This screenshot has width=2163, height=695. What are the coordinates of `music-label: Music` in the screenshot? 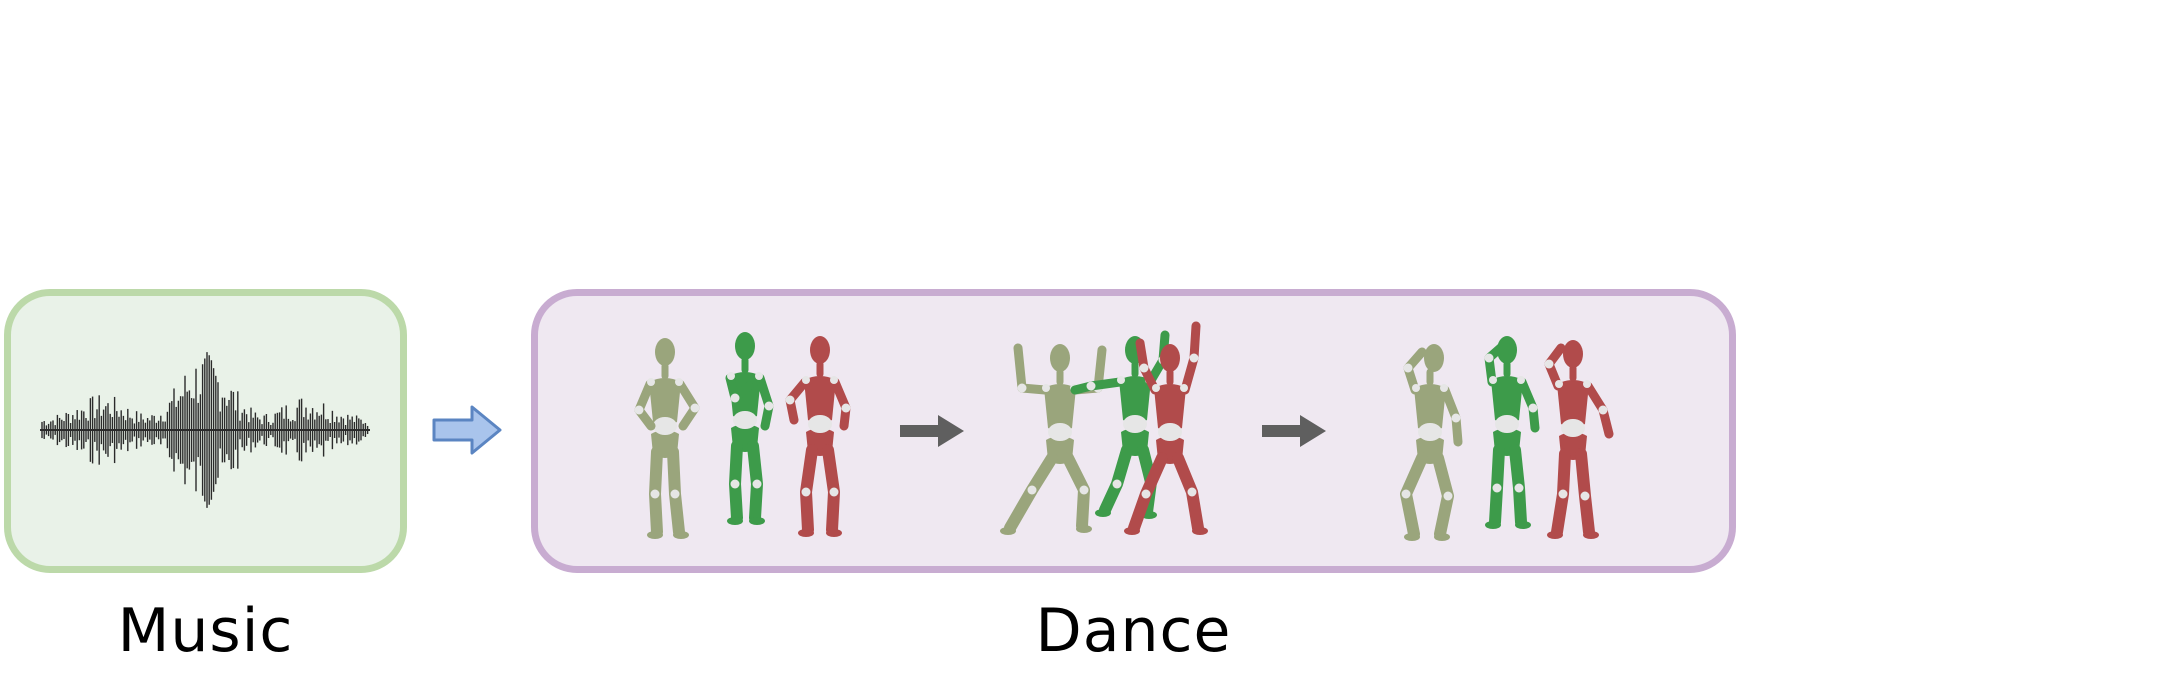 It's located at (205, 631).